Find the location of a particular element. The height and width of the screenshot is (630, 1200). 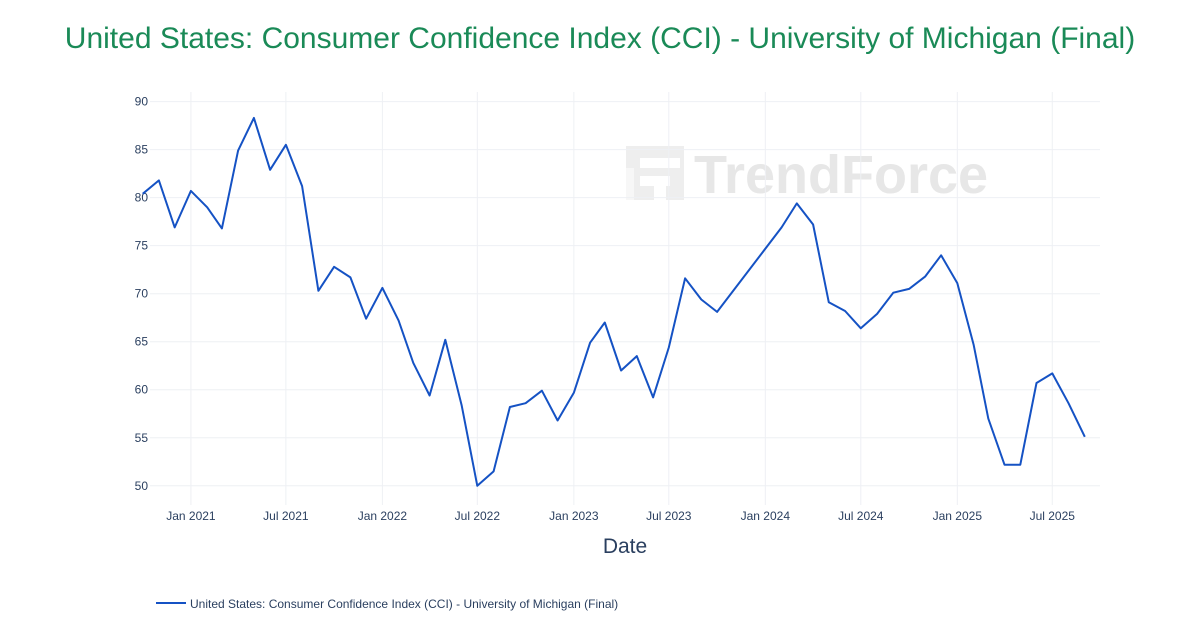

x-tick-label: Jan 2022 is located at coordinates (383, 516).